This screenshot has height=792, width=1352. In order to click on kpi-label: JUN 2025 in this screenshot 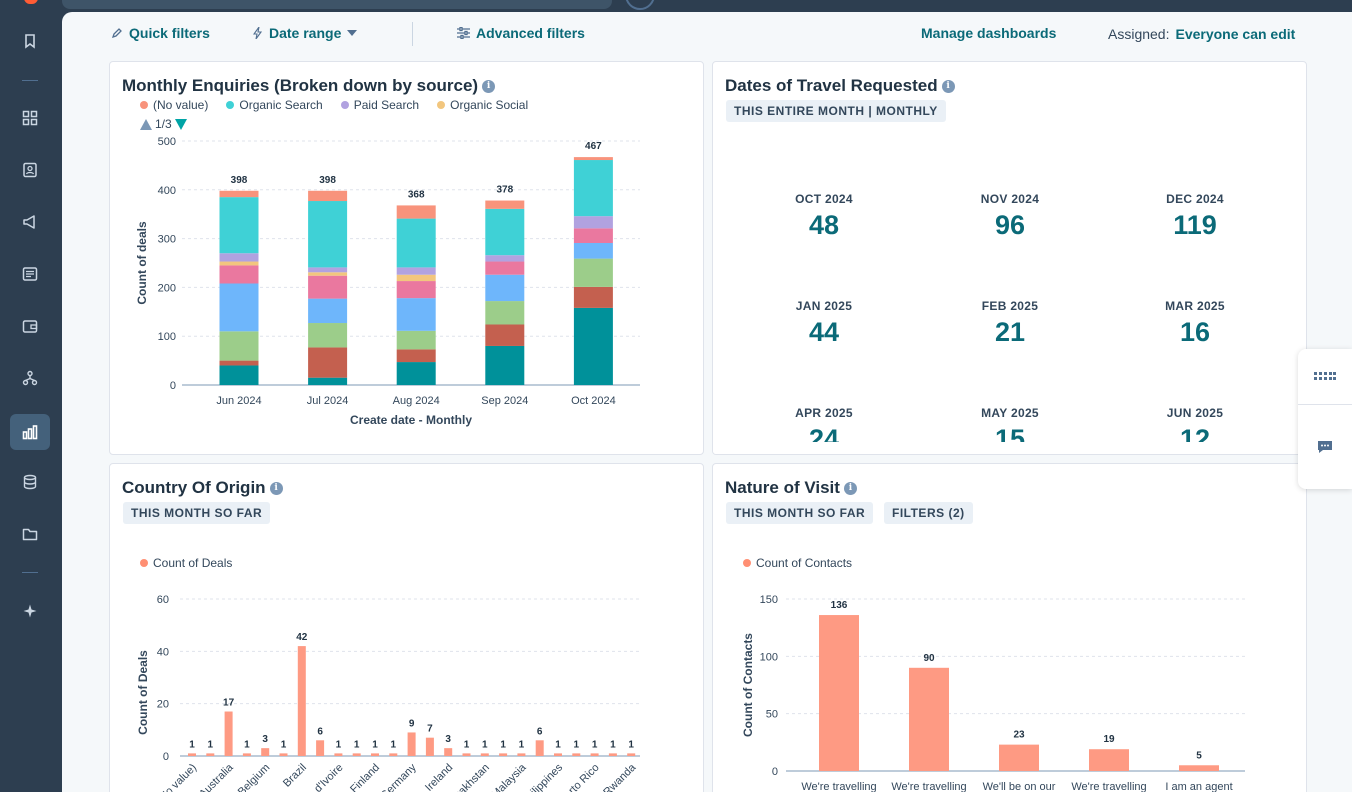, I will do `click(1195, 413)`.